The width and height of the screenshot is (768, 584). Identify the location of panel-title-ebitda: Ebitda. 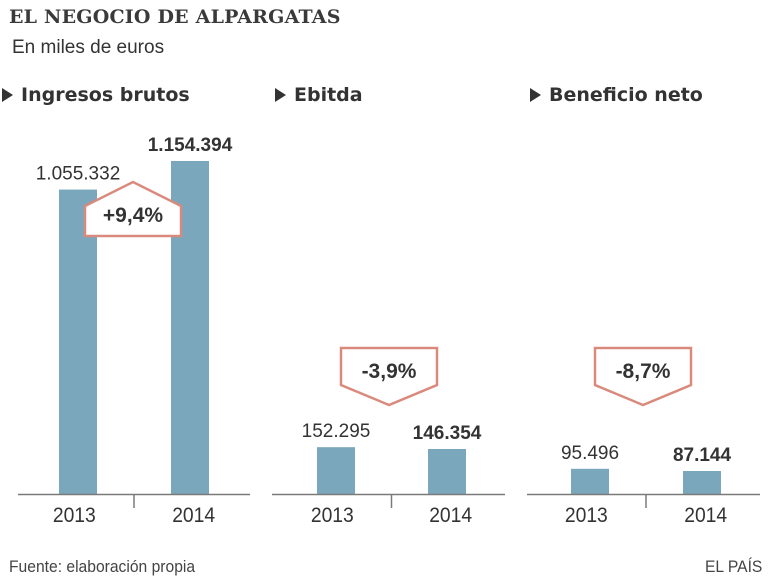
(319, 95).